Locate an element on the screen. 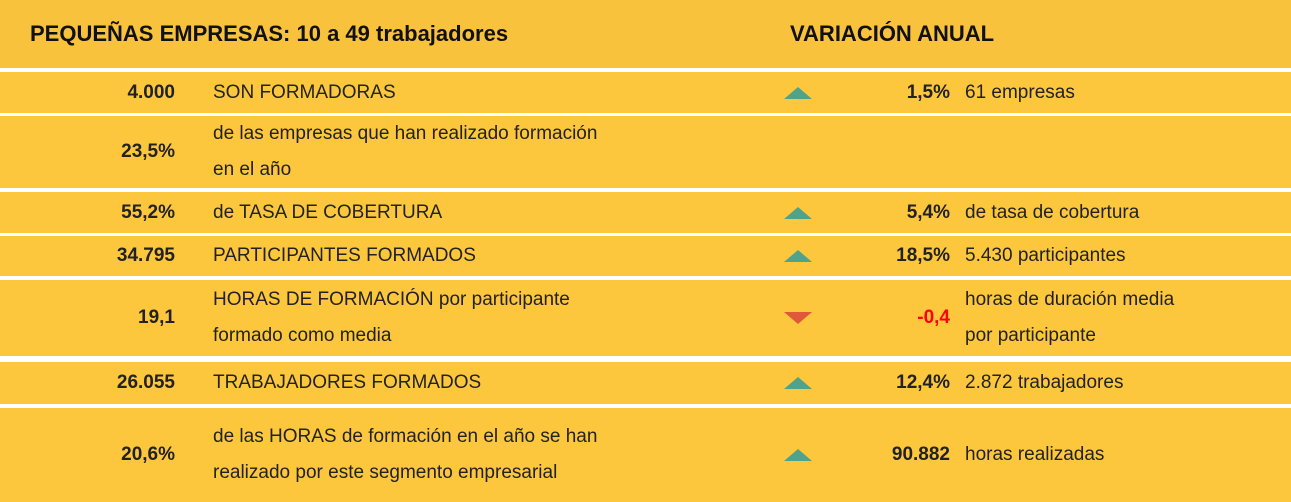 This screenshot has height=502, width=1291. header-variation: VARIACIÓN ANUAL is located at coordinates (892, 33).